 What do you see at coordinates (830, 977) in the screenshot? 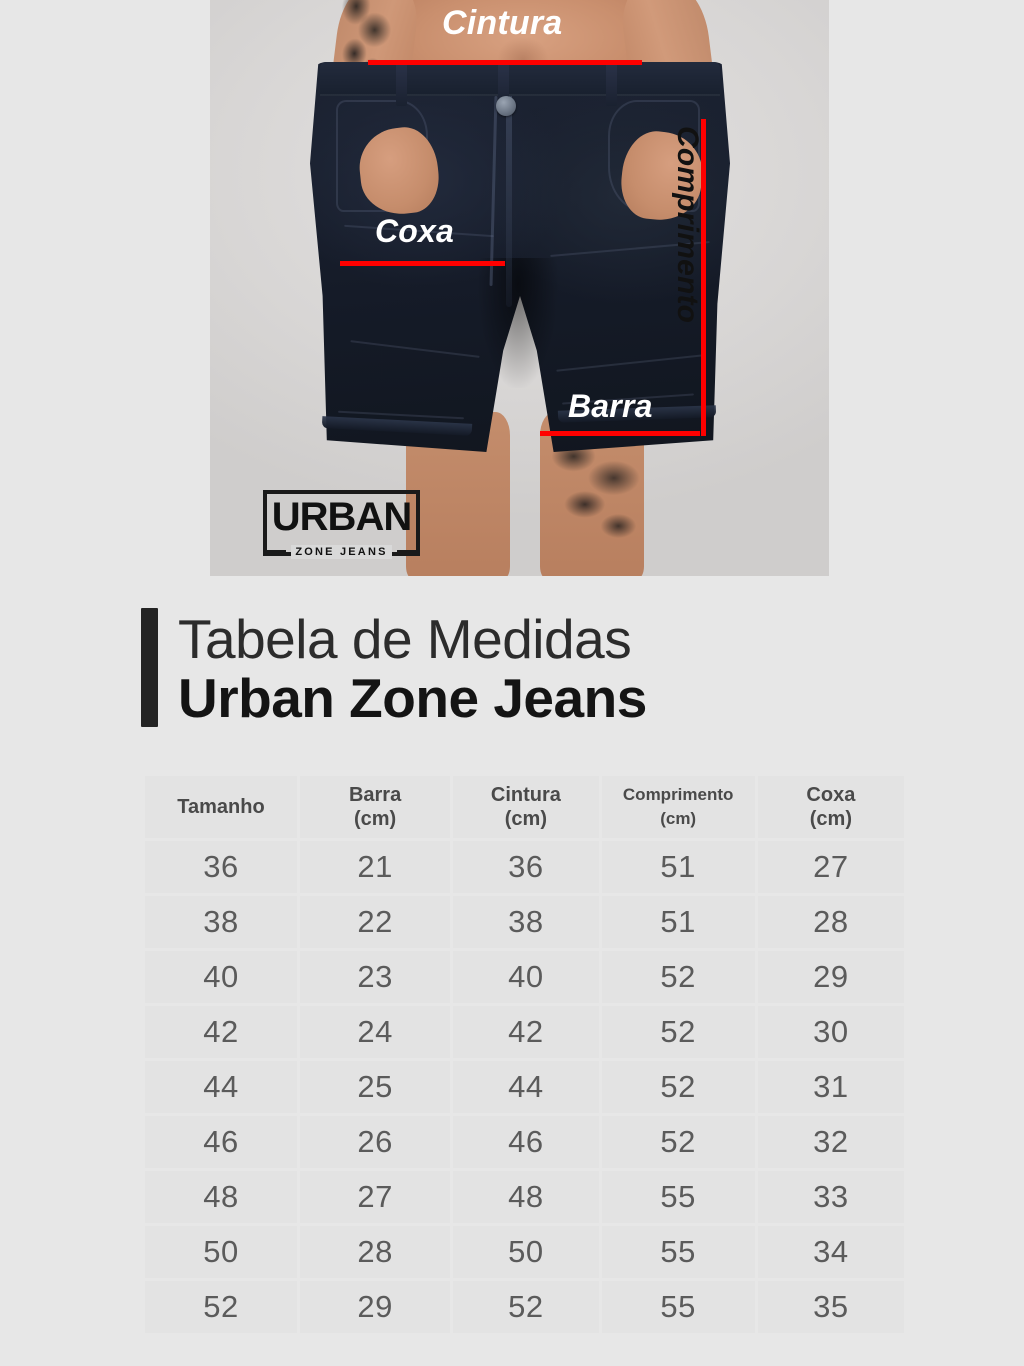
I see `cell-coxa: 29` at bounding box center [830, 977].